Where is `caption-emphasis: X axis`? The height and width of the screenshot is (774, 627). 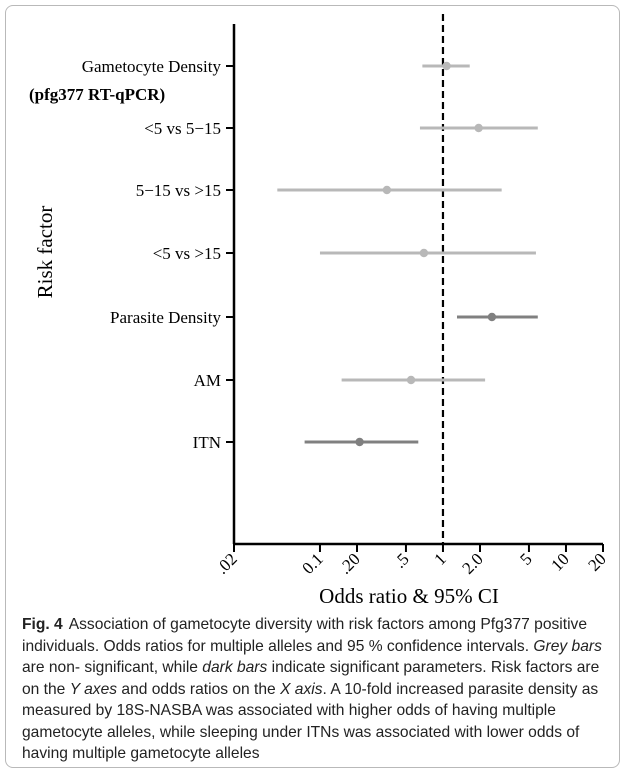 caption-emphasis: X axis is located at coordinates (301, 689).